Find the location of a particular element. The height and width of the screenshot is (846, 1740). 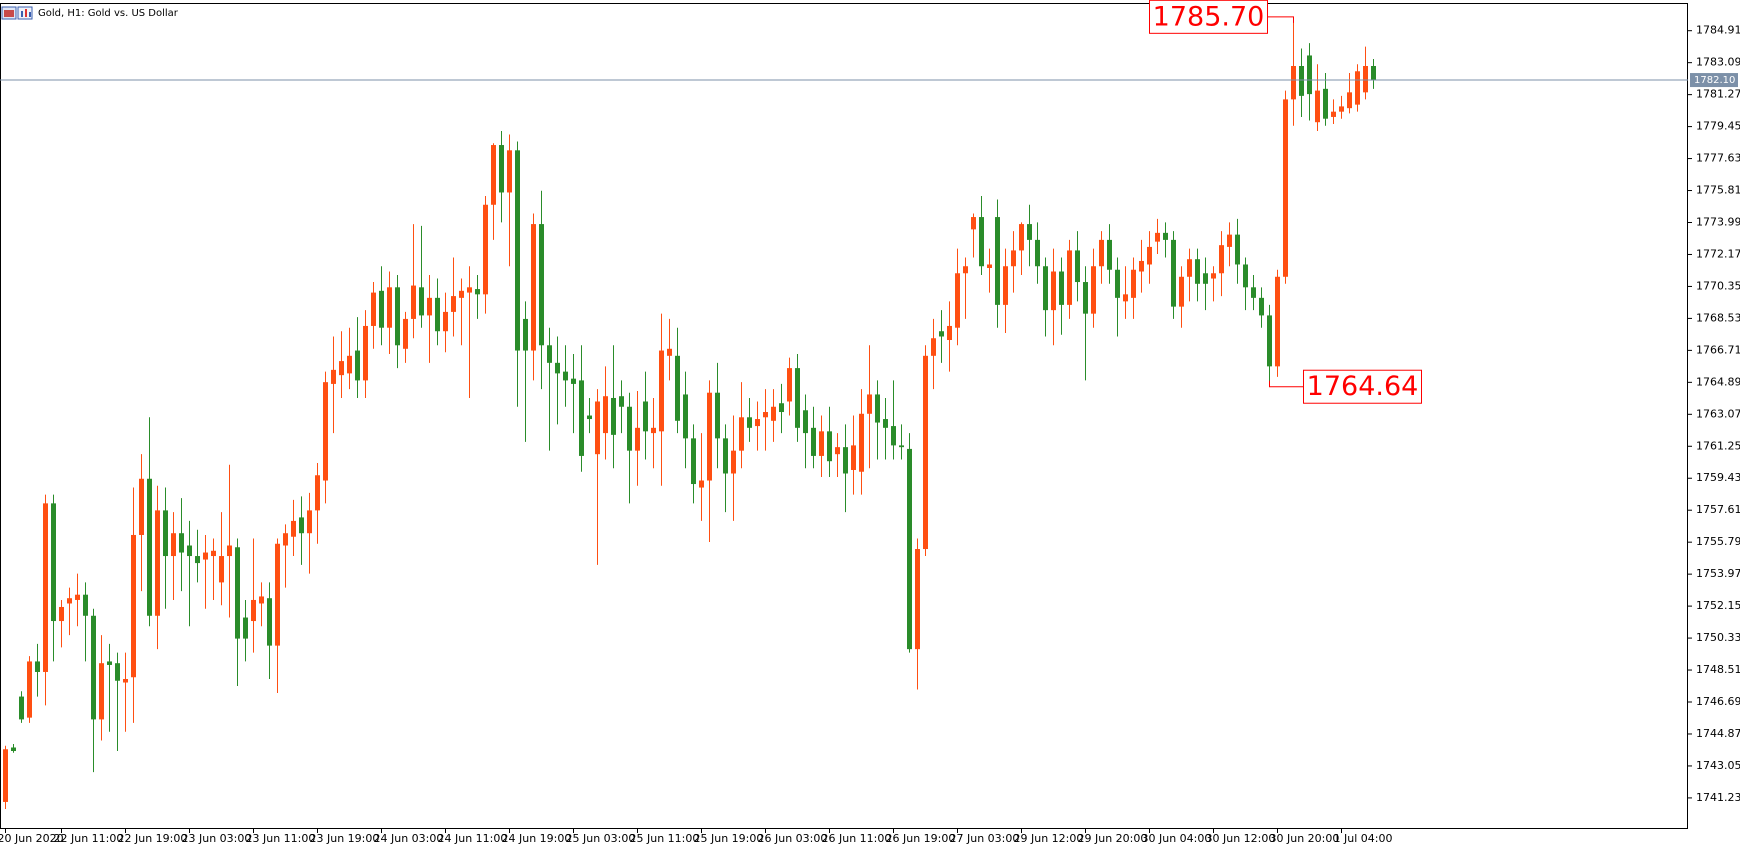

x-tick-label: 26 Jun 03:00 is located at coordinates (793, 838).